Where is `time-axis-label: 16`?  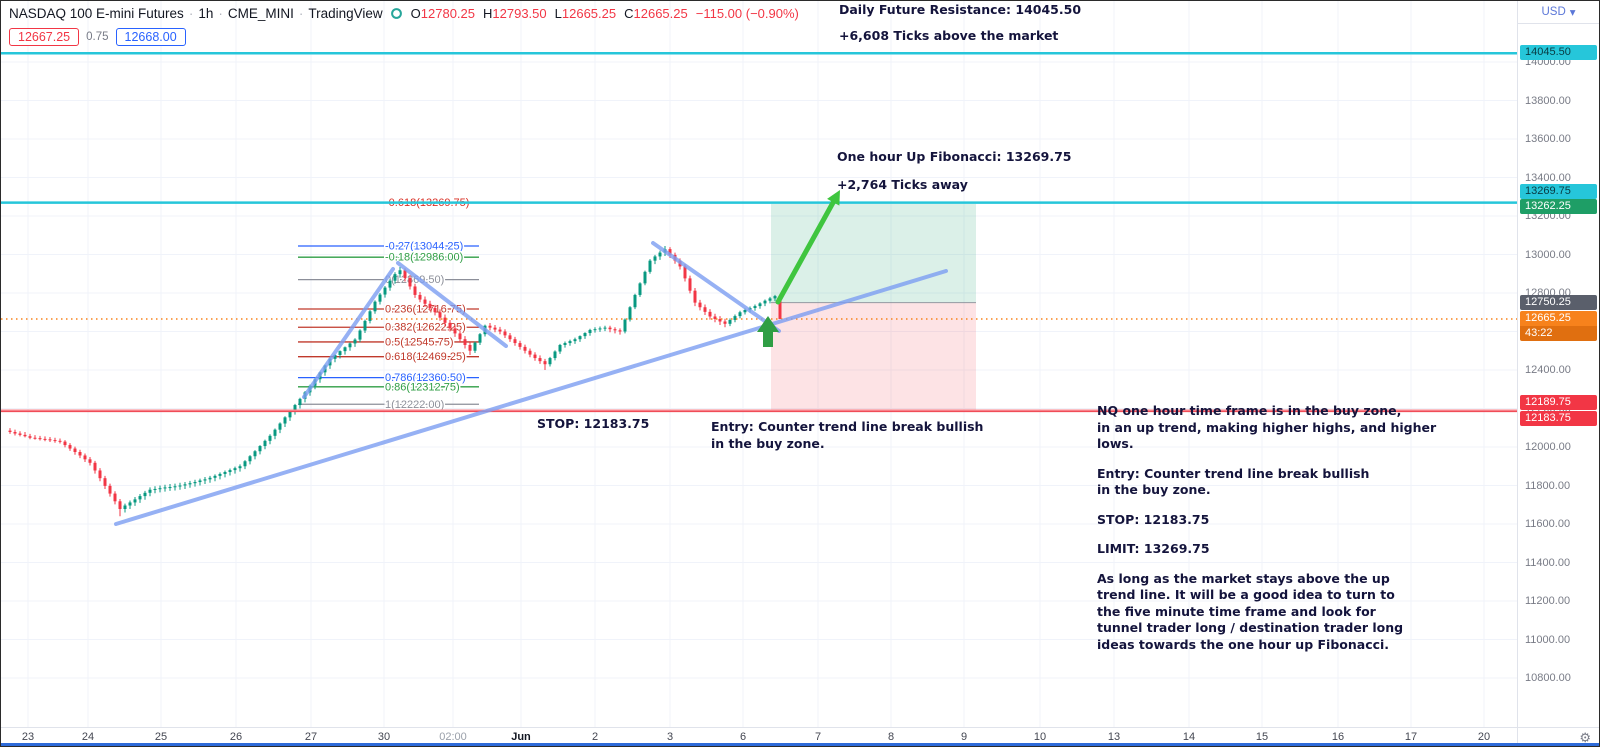
time-axis-label: 16 is located at coordinates (1338, 737).